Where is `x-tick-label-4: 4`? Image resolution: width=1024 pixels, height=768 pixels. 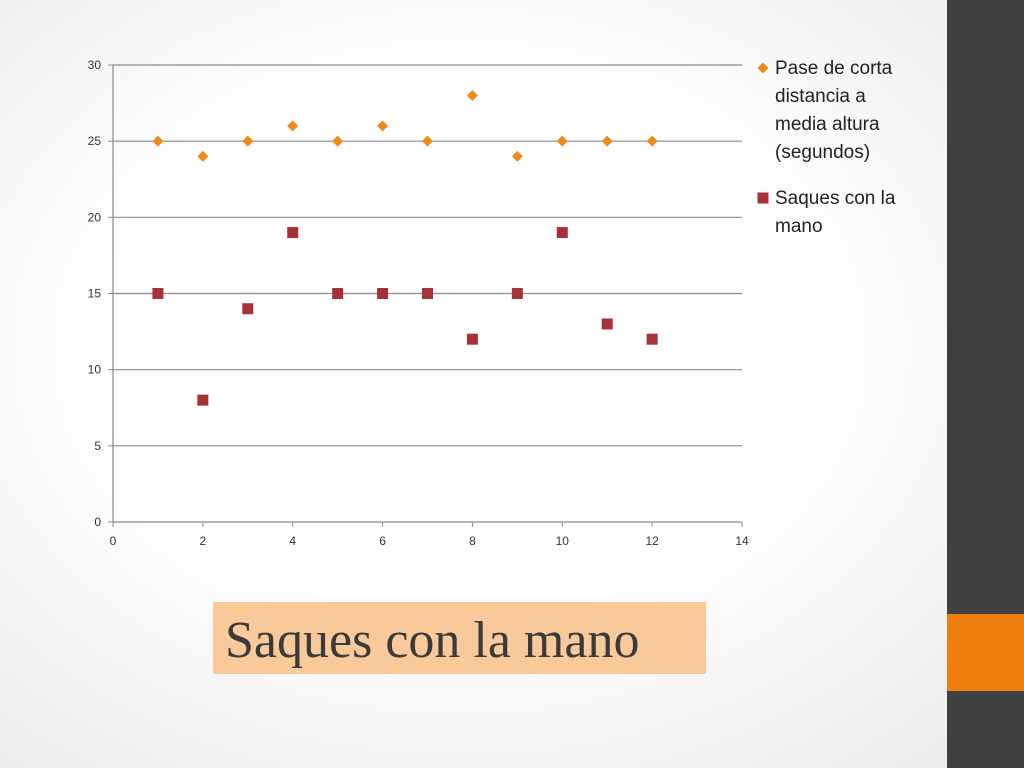 x-tick-label-4: 4 is located at coordinates (292, 541).